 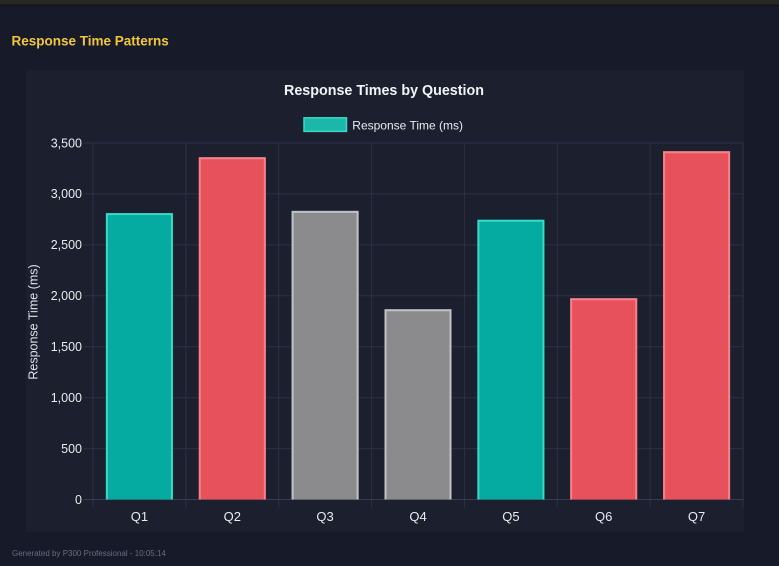 What do you see at coordinates (66, 194) in the screenshot?
I see `svg-text: 3,000` at bounding box center [66, 194].